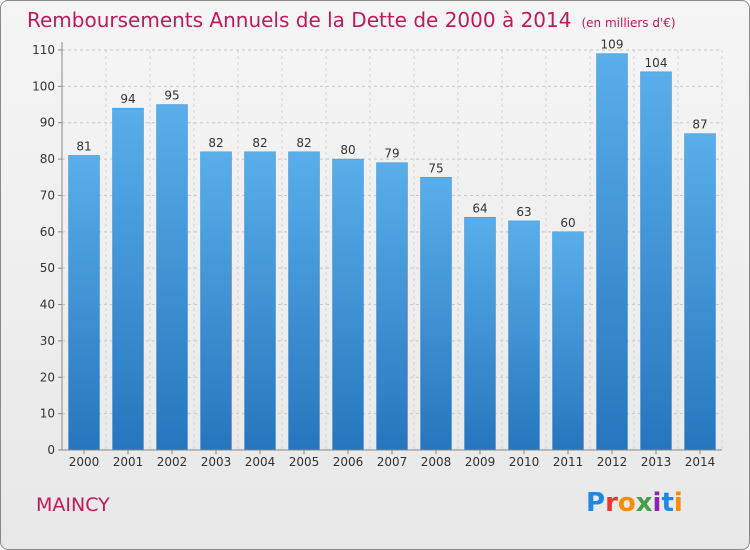 This screenshot has width=750, height=550. I want to click on y-tick-label: 90, so click(47, 123).